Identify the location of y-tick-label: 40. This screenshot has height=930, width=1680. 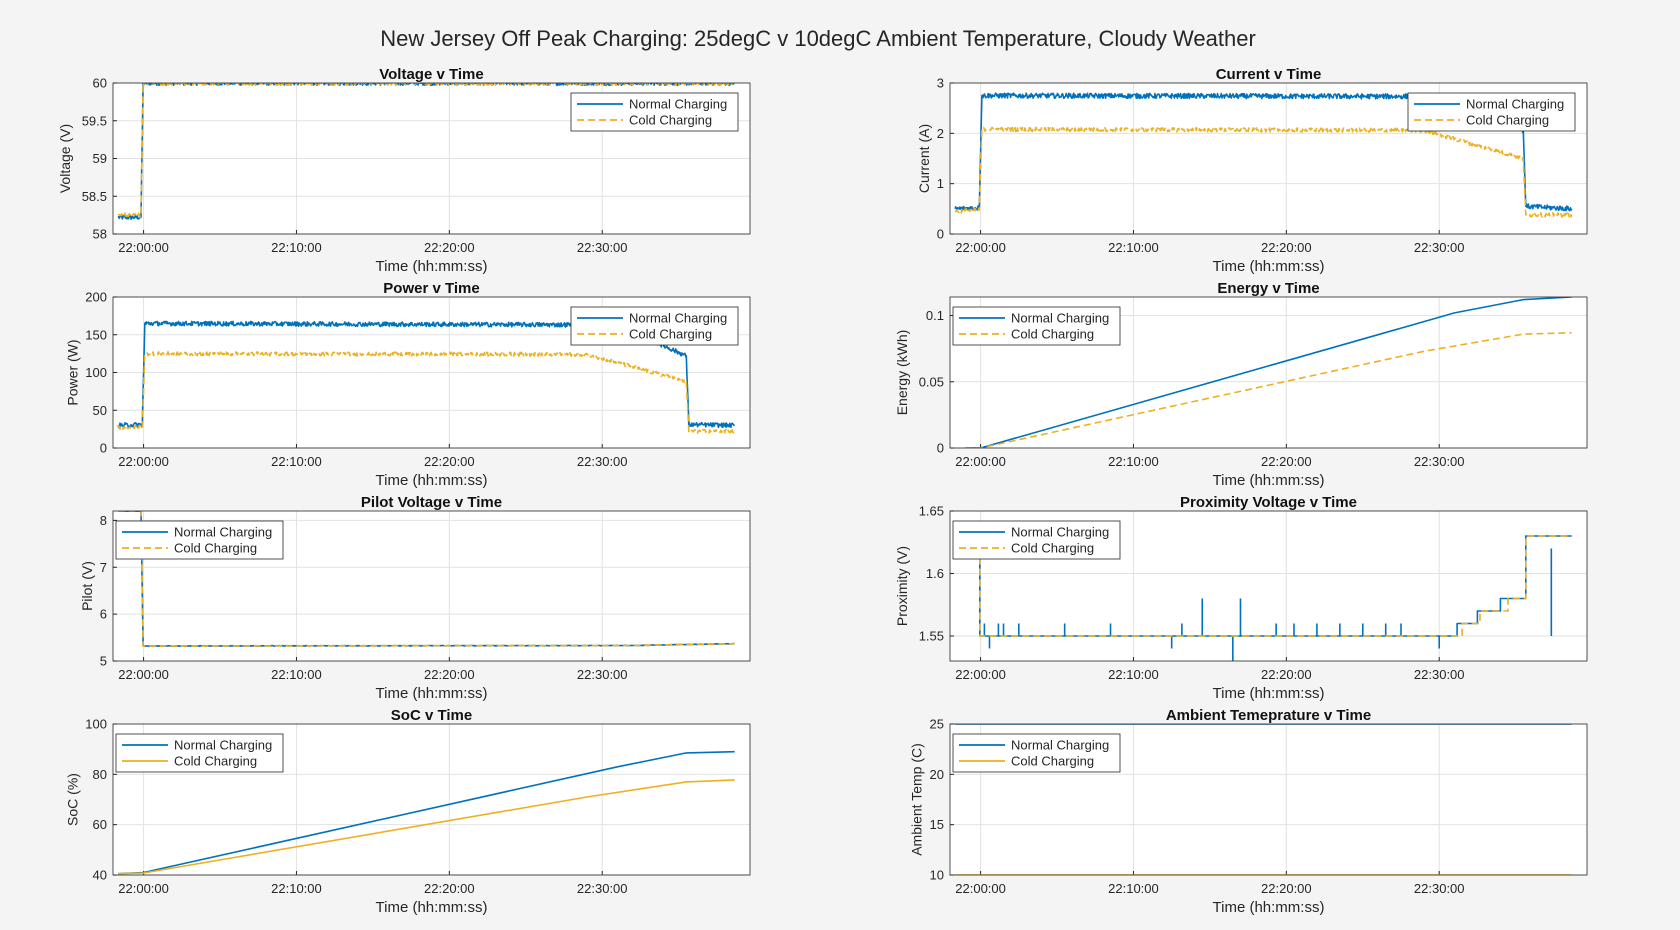
(100, 875).